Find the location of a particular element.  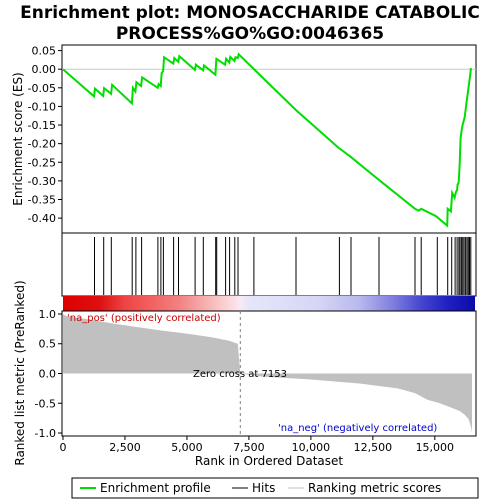

x-tick-label: 2,500 is located at coordinates (125, 447).